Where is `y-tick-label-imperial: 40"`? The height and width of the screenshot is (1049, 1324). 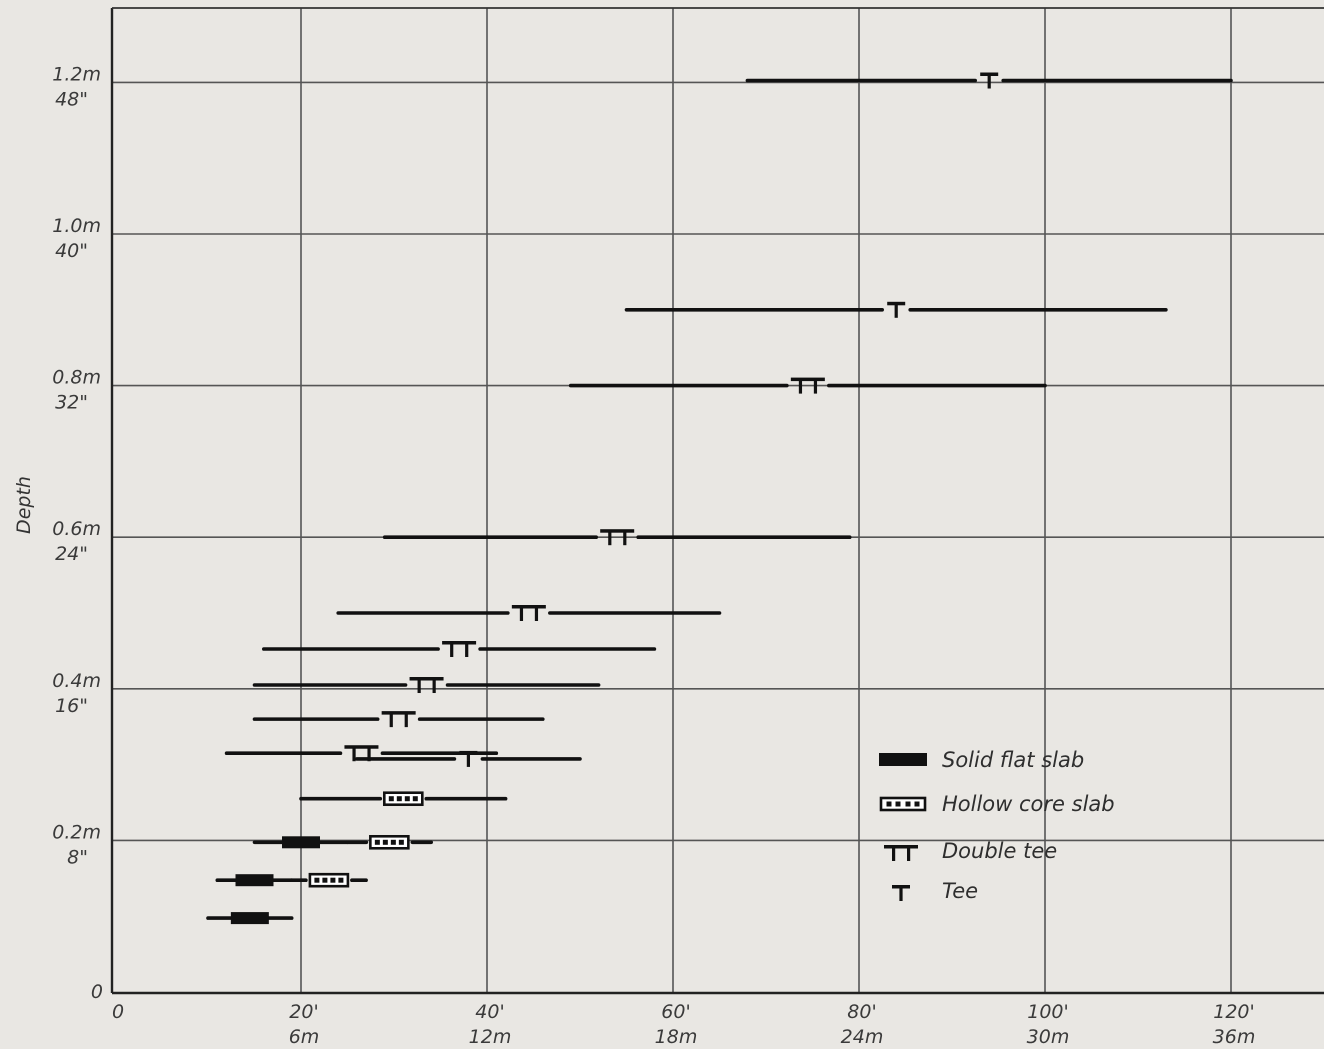
y-tick-label-imperial: 40" is located at coordinates (71, 251).